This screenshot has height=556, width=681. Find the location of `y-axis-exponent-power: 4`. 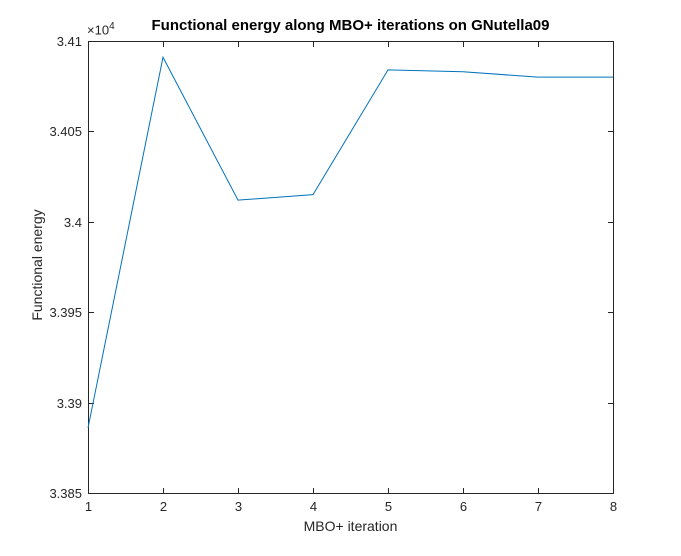

y-axis-exponent-power: 4 is located at coordinates (112, 26).